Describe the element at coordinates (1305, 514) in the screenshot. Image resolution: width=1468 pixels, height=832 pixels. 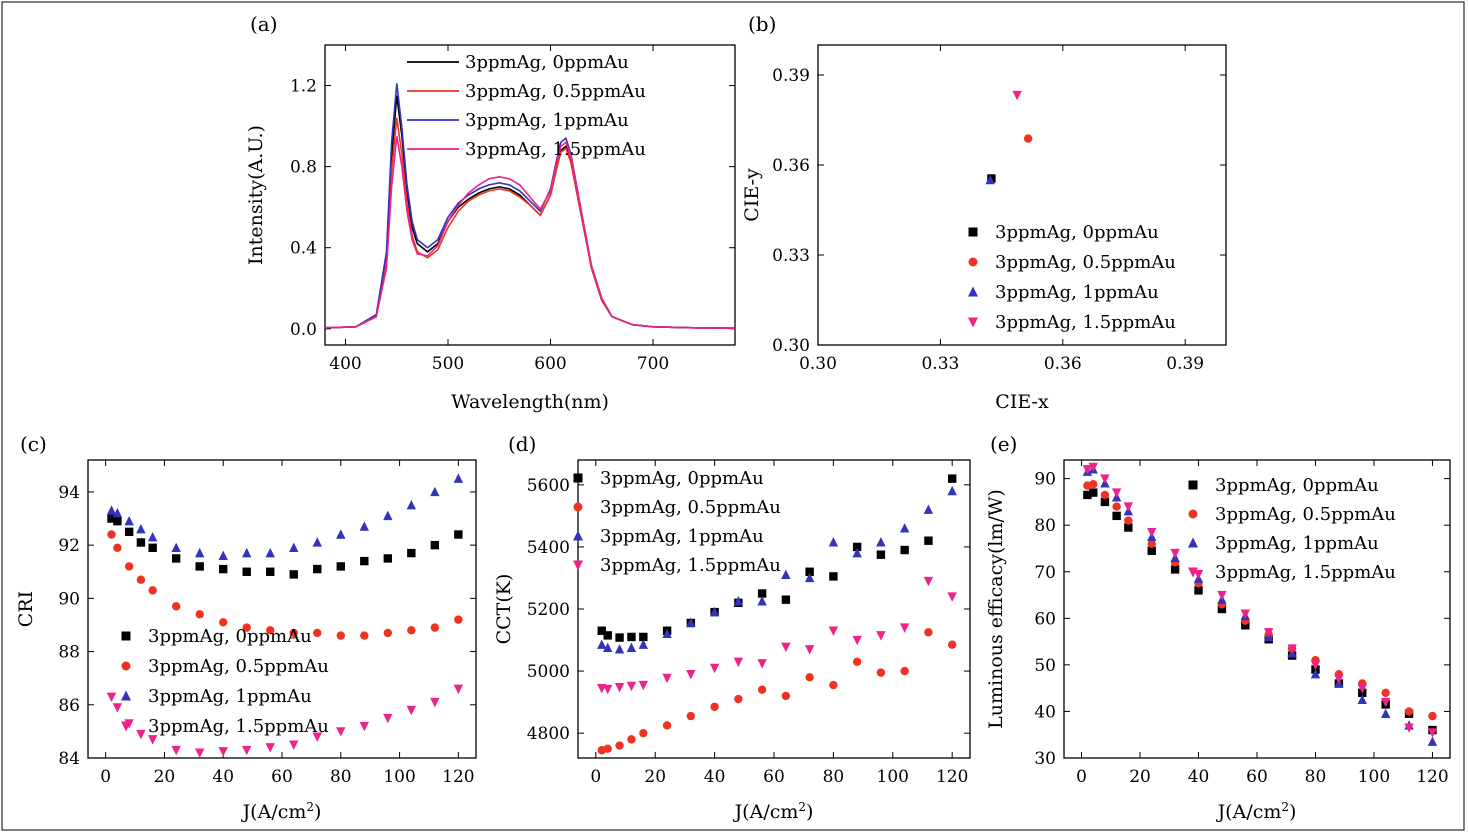
I see `legend-entry: 3ppmAg, 0.5ppmAu` at that location.